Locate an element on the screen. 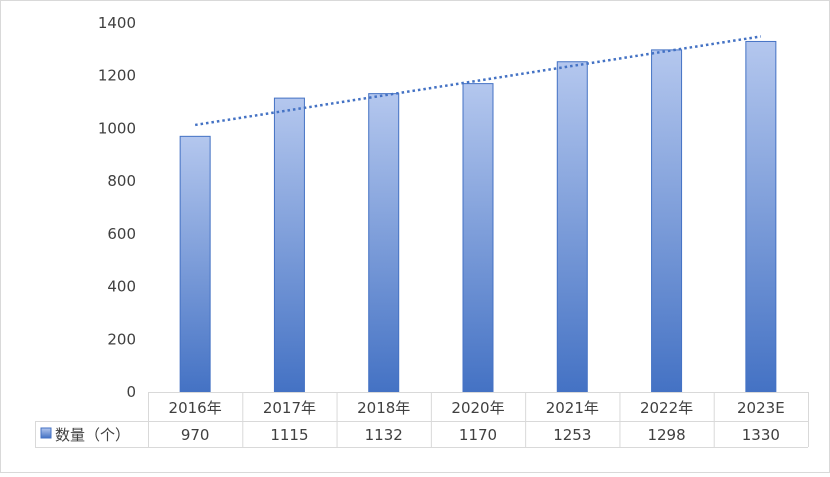 The width and height of the screenshot is (830, 477). y-tick-label: 0 is located at coordinates (131, 392).